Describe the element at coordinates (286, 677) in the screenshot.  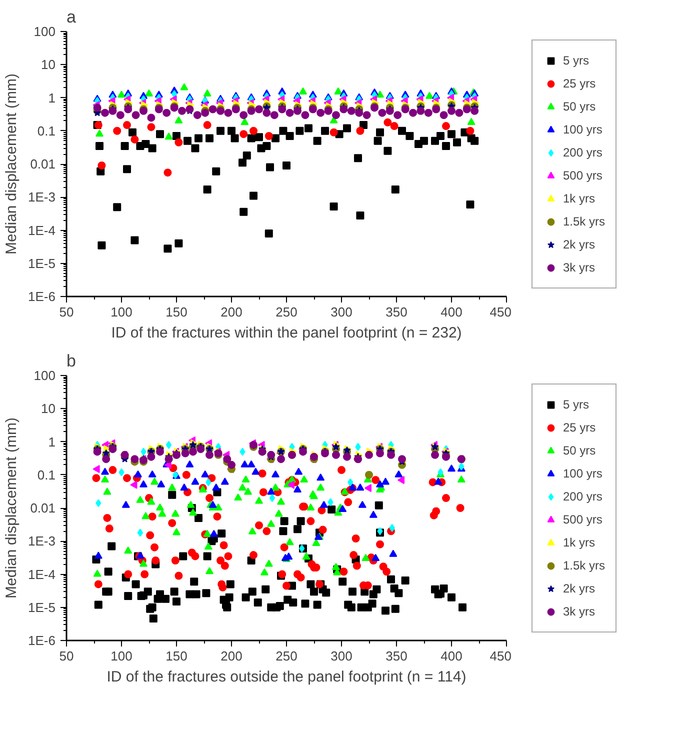
I see `x-axis-title: ID of the fractures outside the panel footprint (n = 114)` at that location.